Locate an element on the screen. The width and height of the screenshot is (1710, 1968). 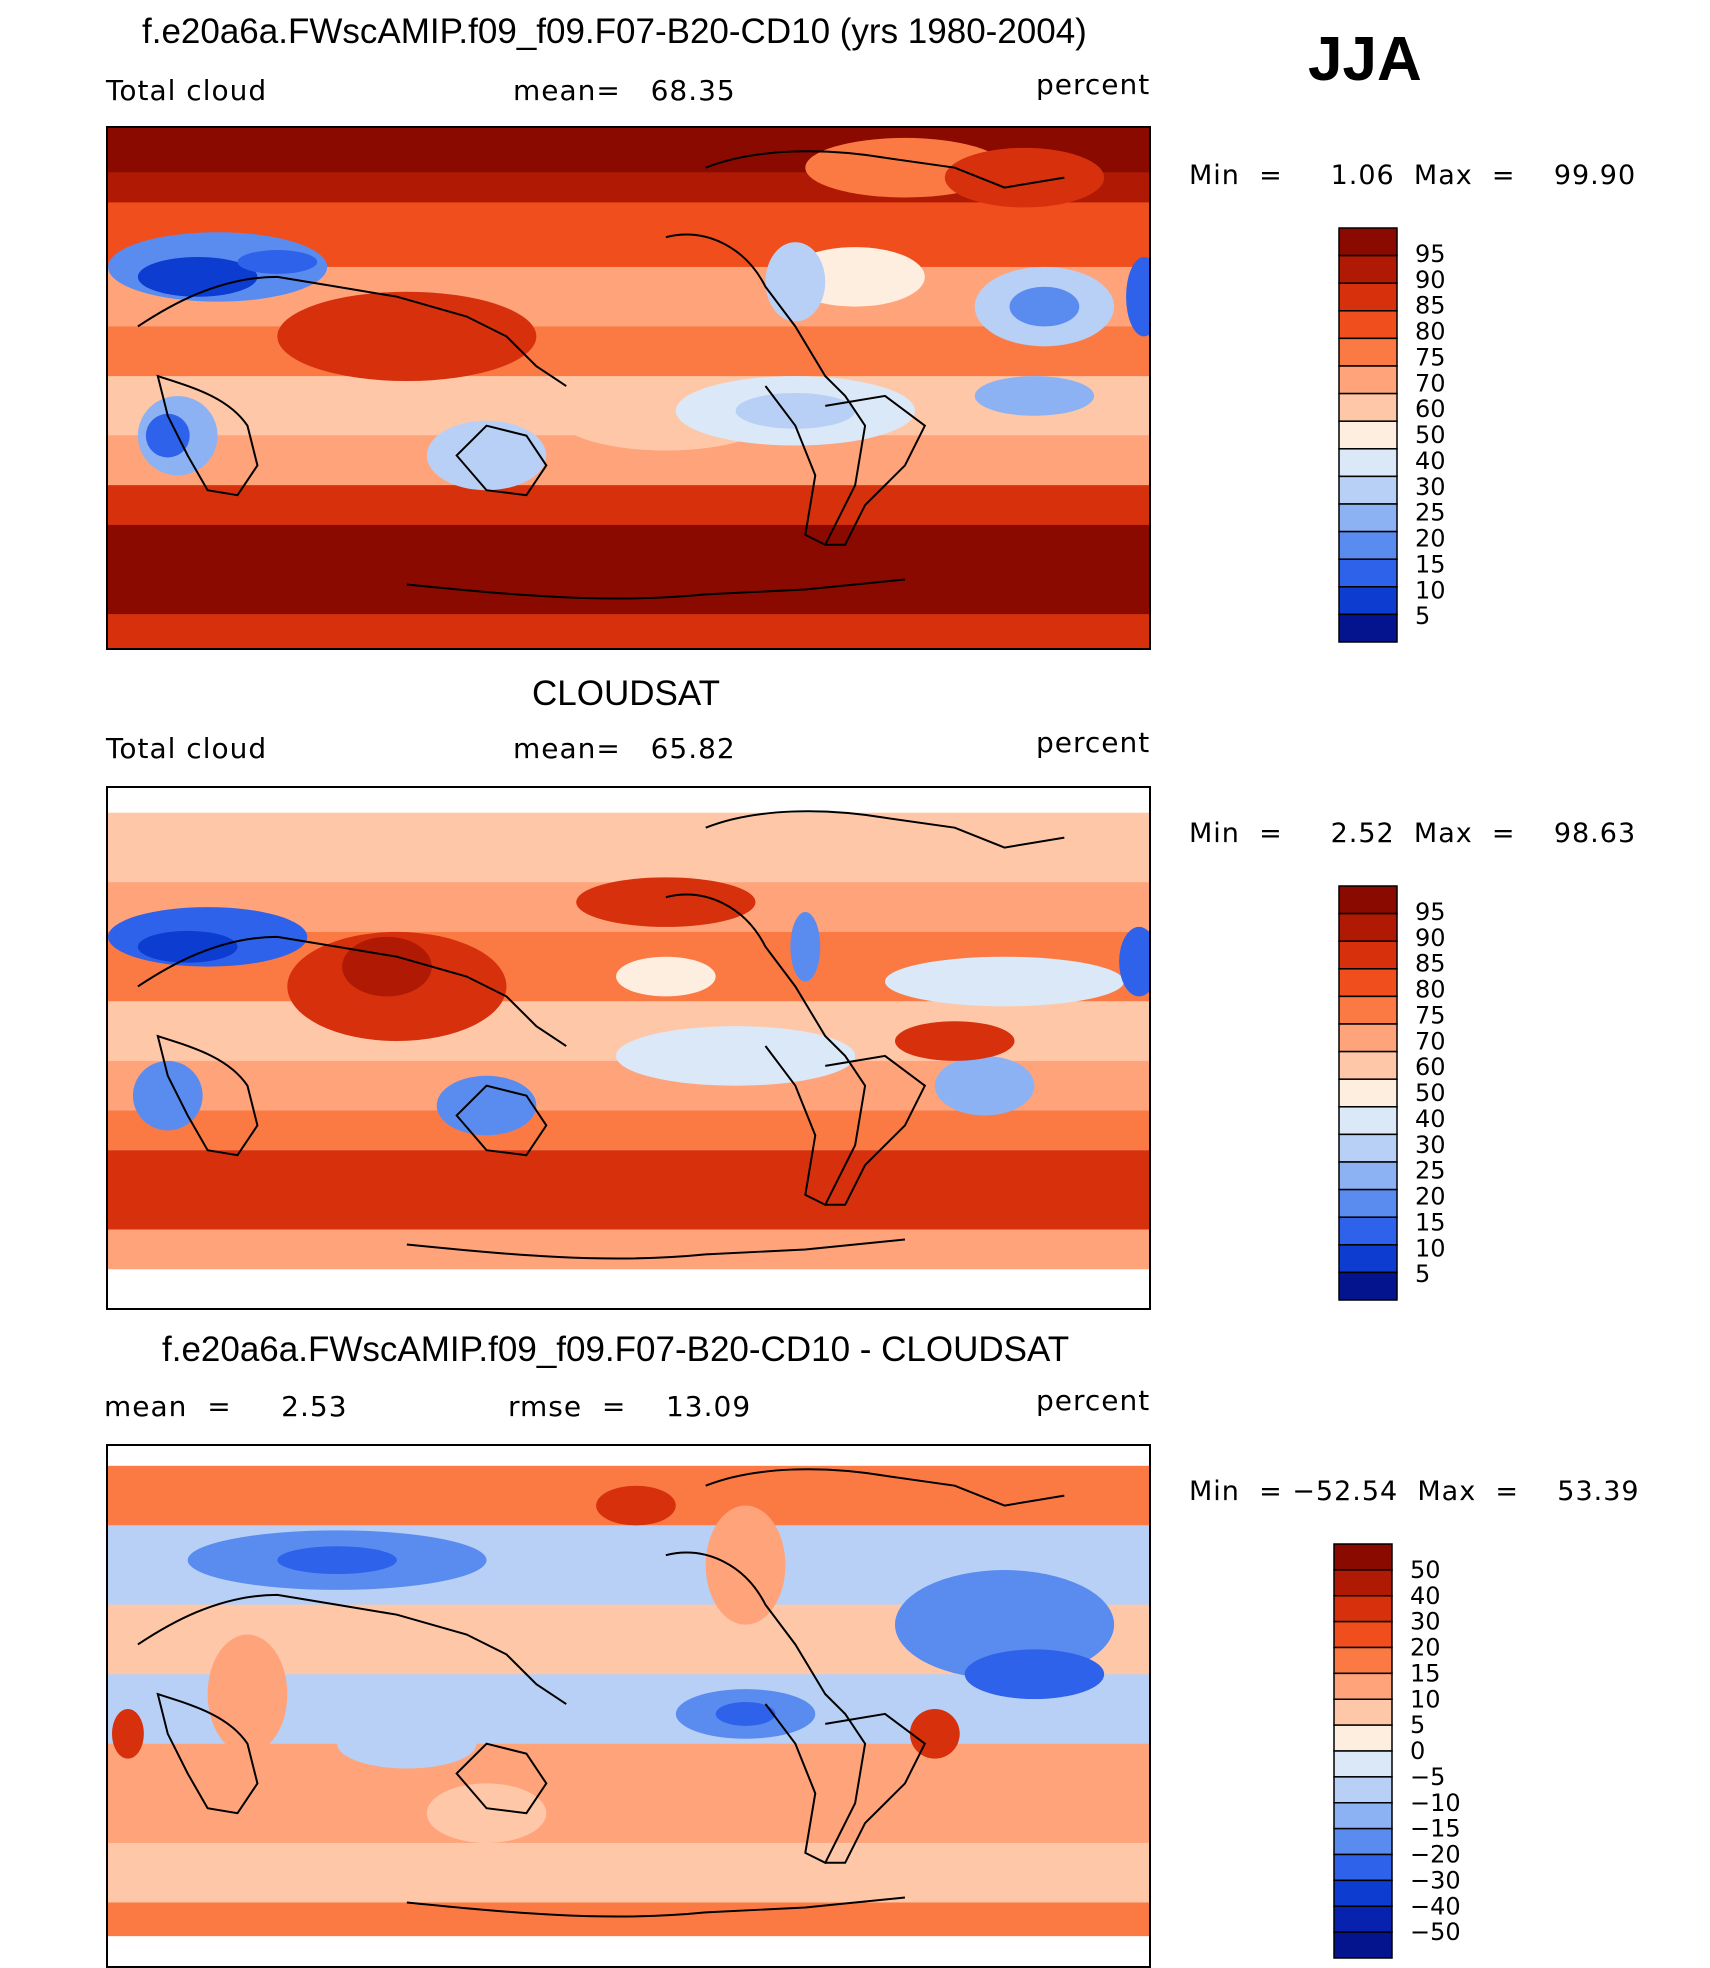
colorbar: 50 40 30 20 15 10 5 0 −5 −10 −15 −20 −30 −40 −50 is located at coordinates (1416, 1751).